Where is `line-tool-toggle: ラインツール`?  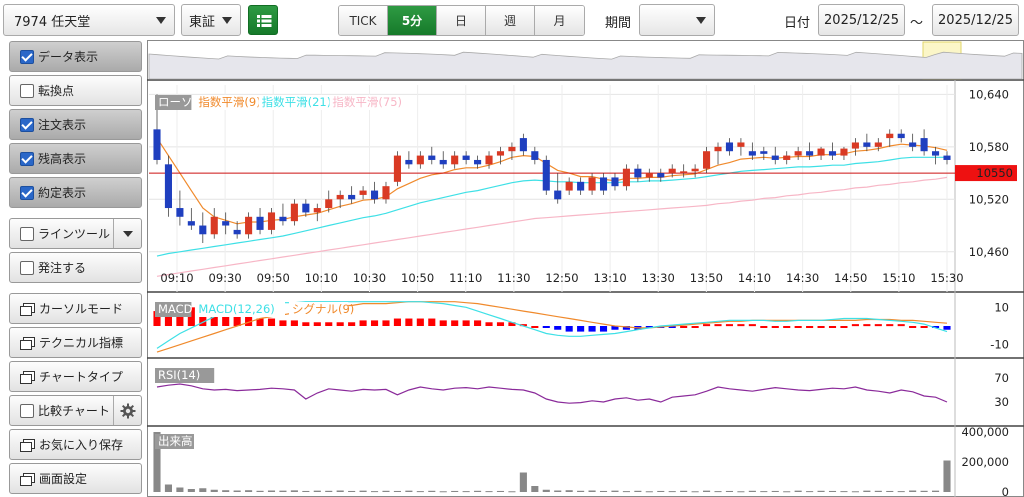 line-tool-toggle: ラインツール is located at coordinates (75, 233).